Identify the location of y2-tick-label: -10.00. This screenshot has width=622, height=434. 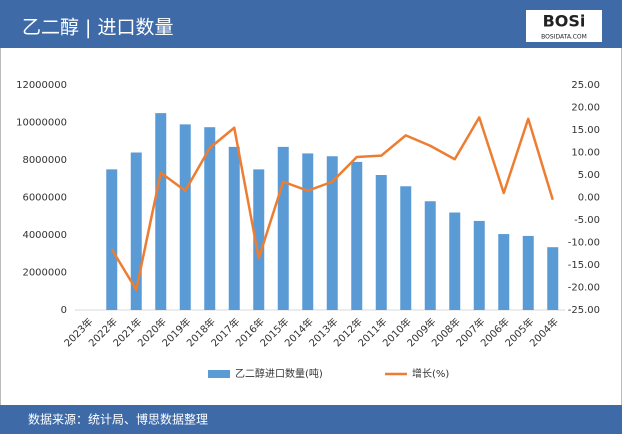
(584, 243).